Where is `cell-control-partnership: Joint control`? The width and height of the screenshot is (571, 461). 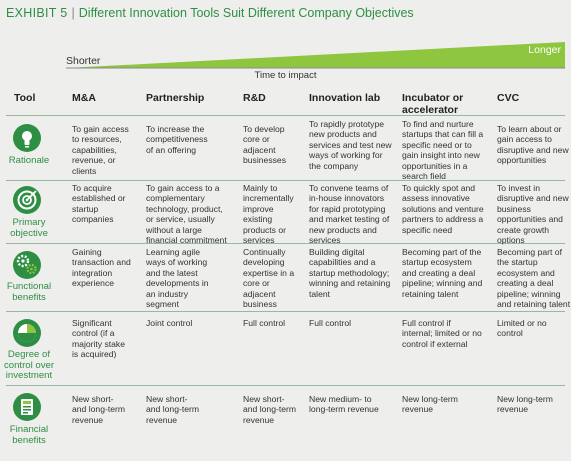 cell-control-partnership: Joint control is located at coordinates (169, 323).